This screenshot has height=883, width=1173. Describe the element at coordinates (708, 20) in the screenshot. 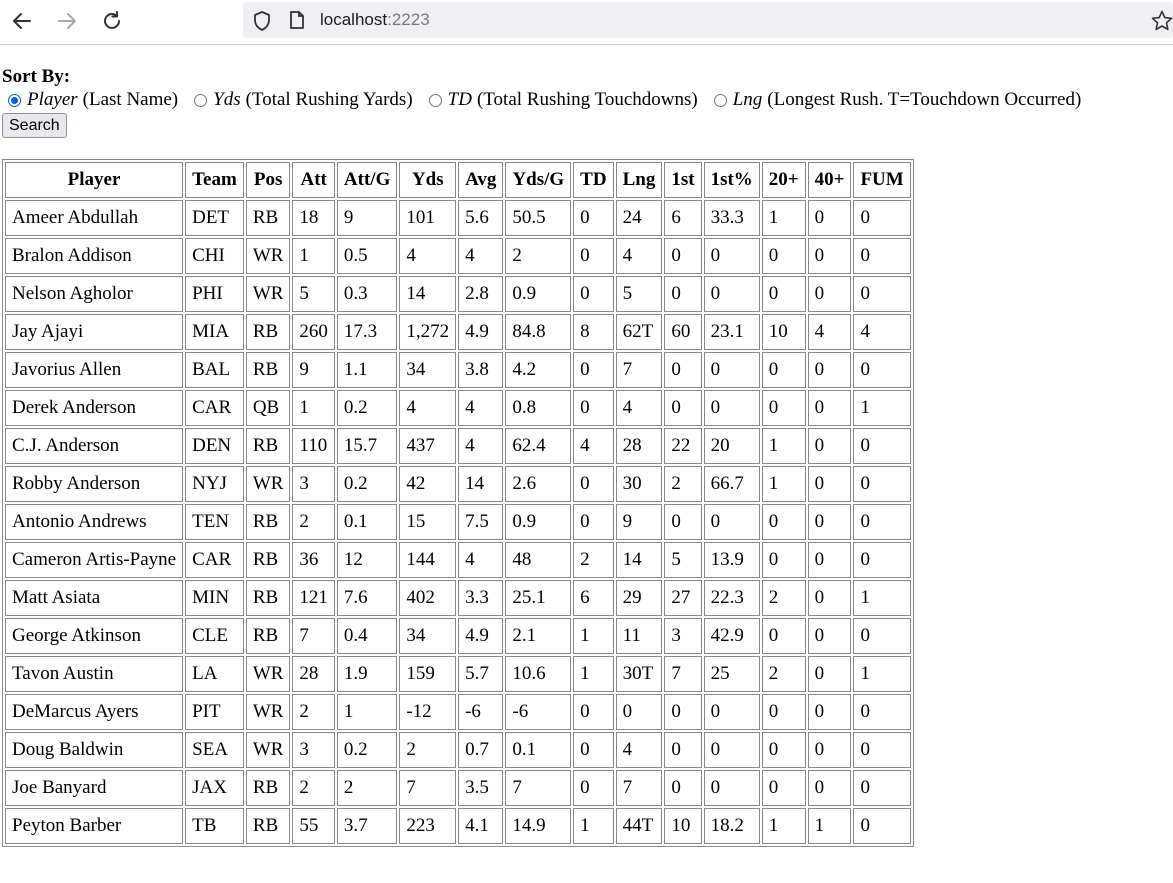

I see `address-bar` at that location.